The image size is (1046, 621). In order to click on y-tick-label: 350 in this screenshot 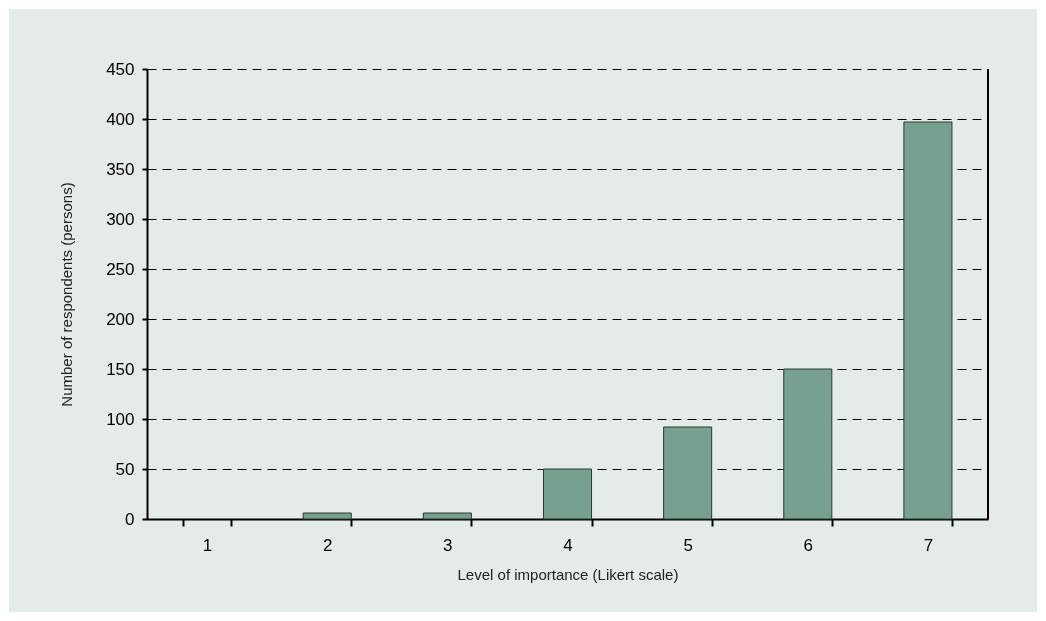, I will do `click(120, 169)`.